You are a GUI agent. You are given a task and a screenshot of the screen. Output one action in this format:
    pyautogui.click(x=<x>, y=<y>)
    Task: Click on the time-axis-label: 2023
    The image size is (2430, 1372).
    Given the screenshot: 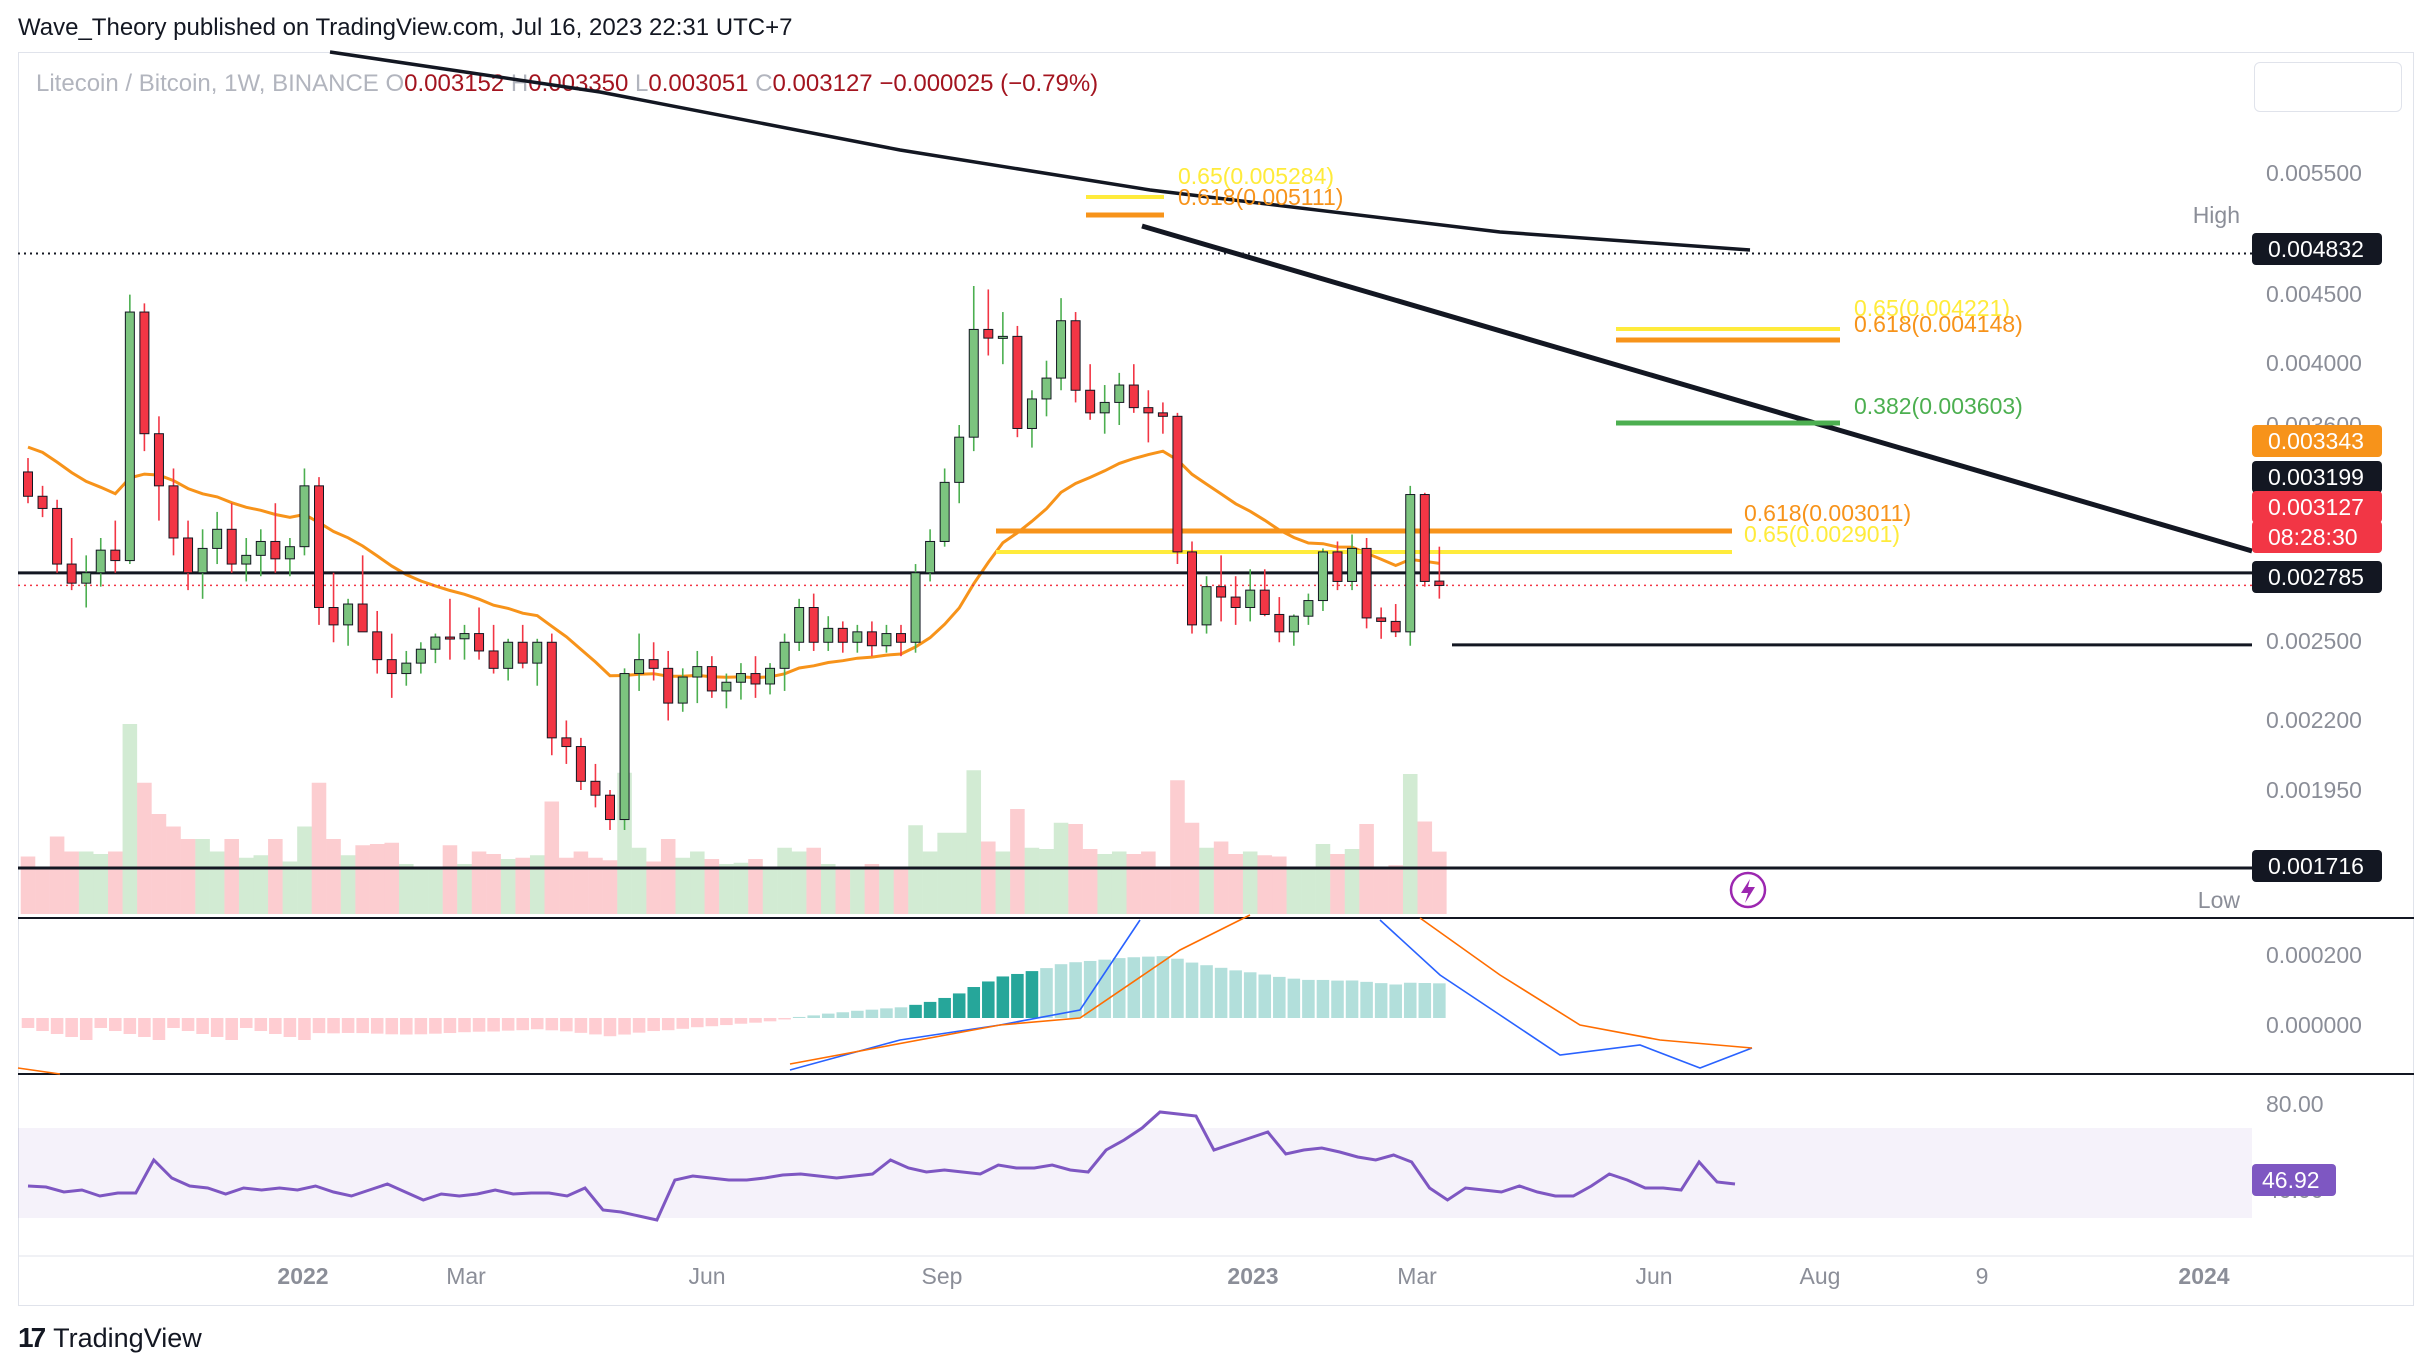 What is the action you would take?
    pyautogui.click(x=1252, y=1276)
    